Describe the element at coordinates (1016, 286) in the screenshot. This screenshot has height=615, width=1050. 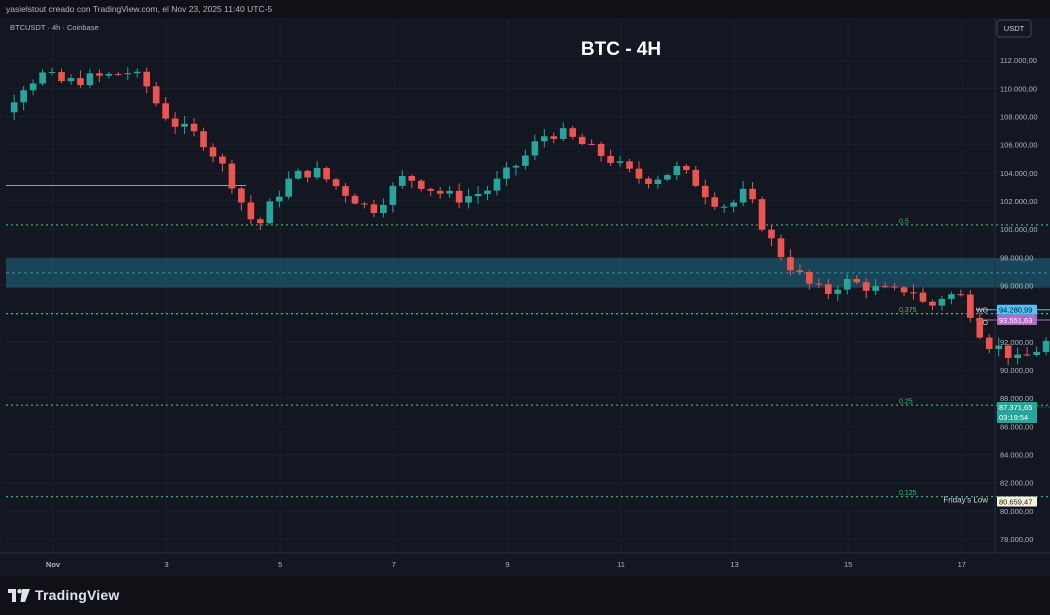
I see `price-tick-label: 96.000,00` at that location.